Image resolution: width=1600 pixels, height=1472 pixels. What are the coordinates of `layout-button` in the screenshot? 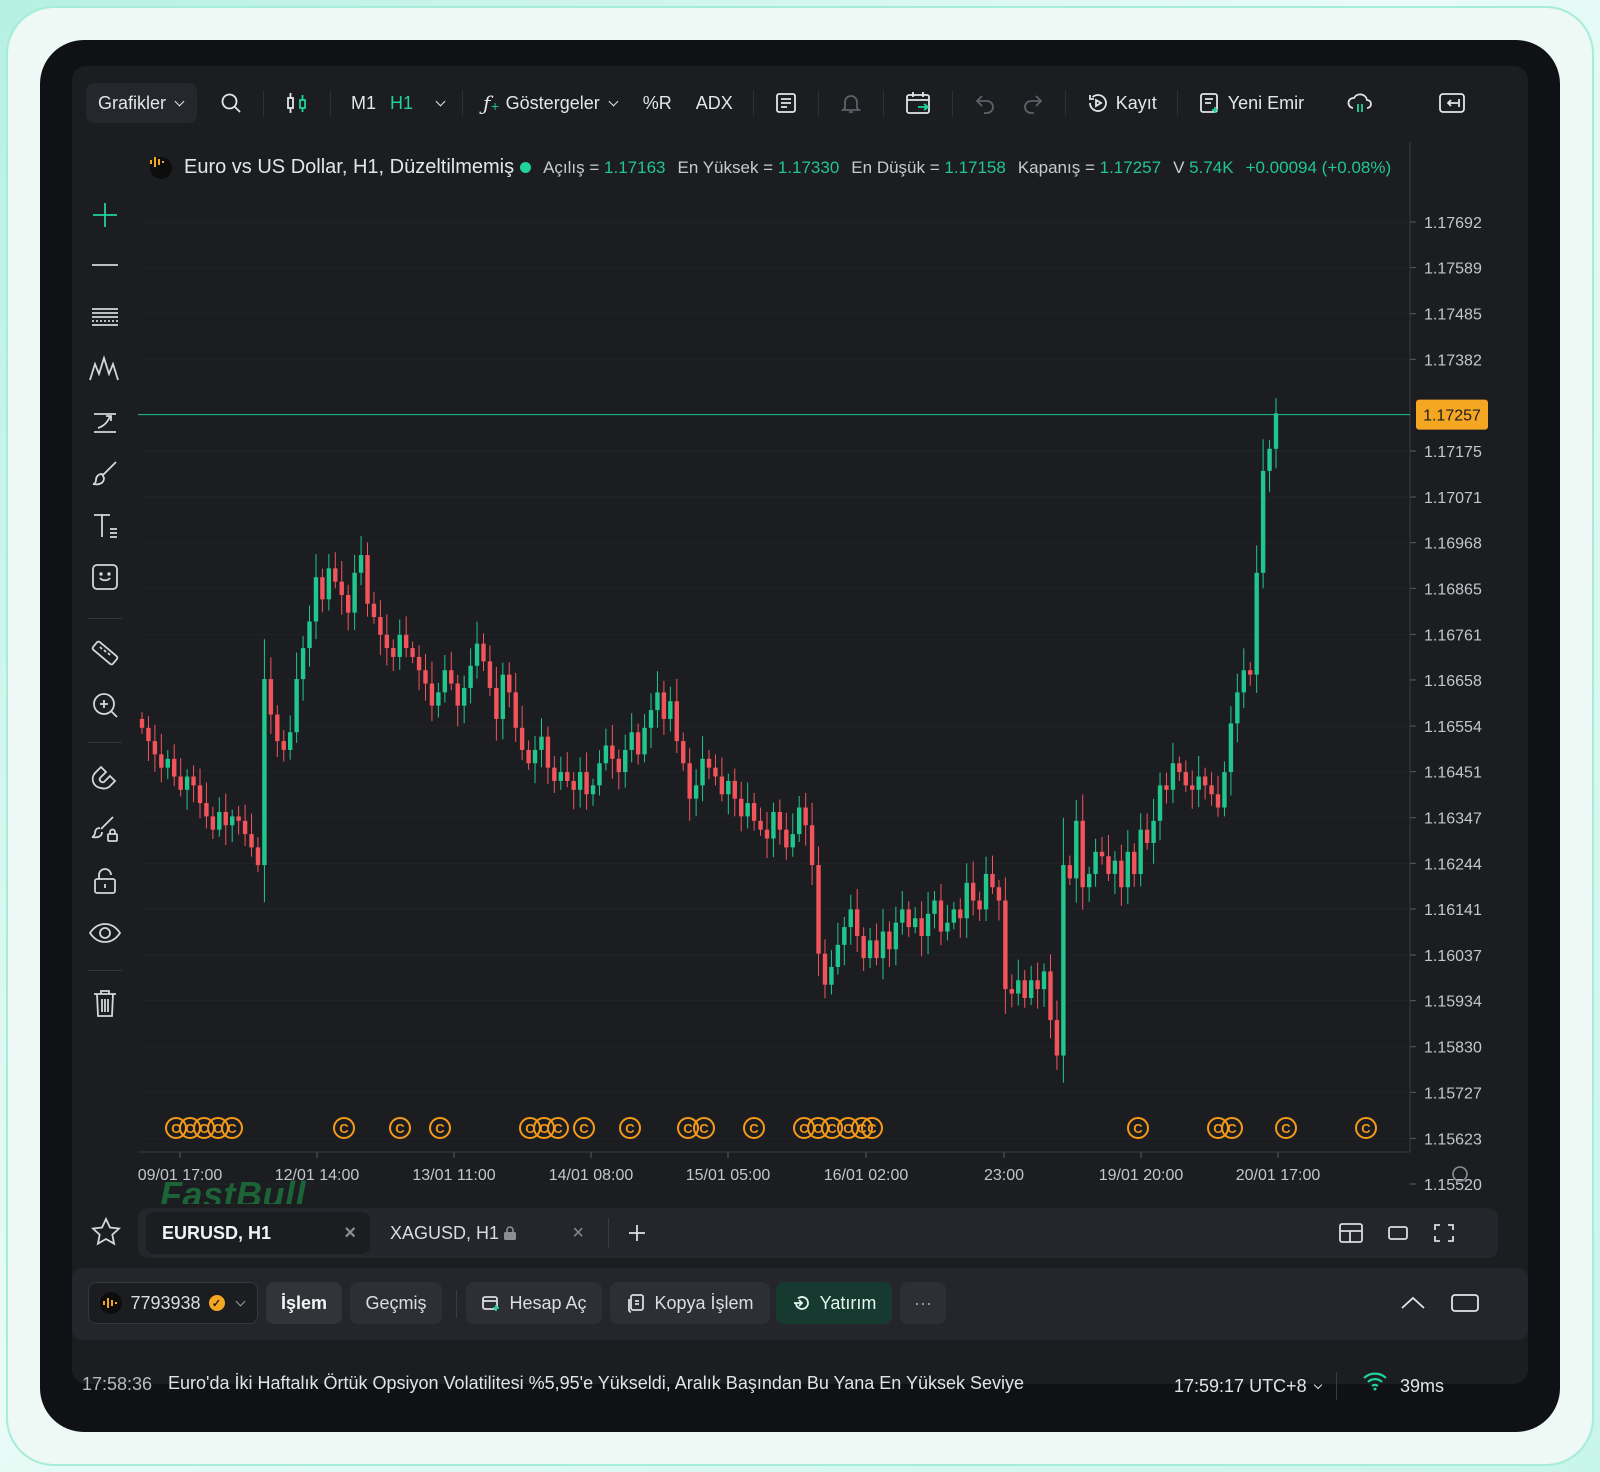 It's located at (1351, 1235).